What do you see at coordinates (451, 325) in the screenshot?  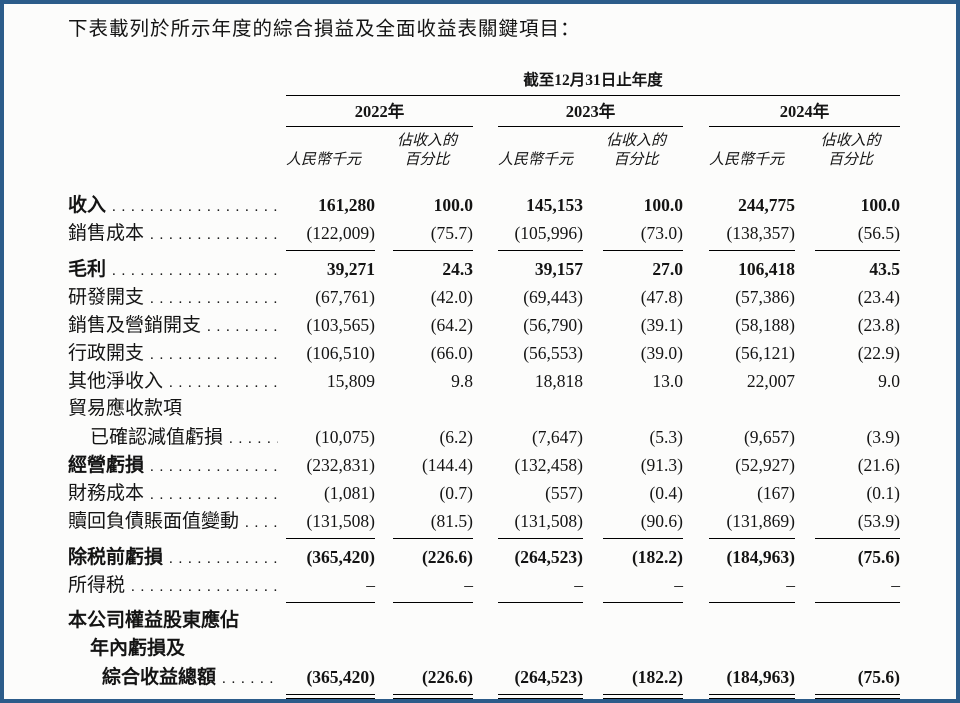 I see `cell-2022-percent: (64.2)` at bounding box center [451, 325].